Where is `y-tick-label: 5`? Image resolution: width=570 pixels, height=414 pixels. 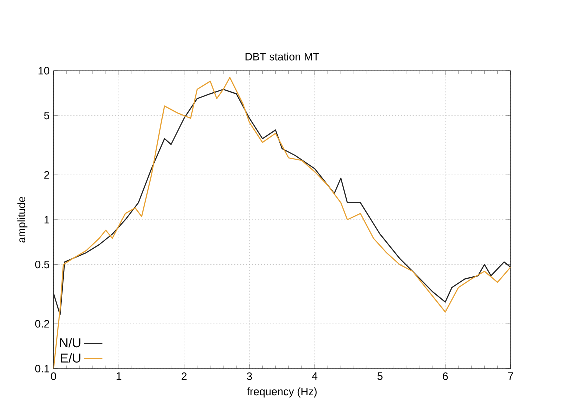 y-tick-label: 5 is located at coordinates (47, 116).